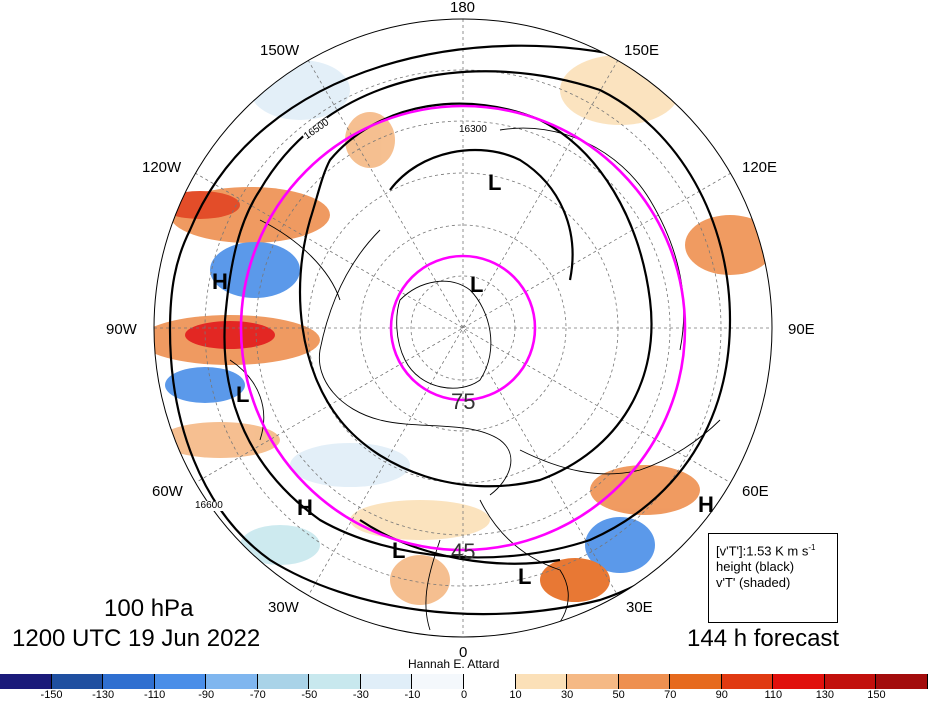 The height and width of the screenshot is (702, 928). Describe the element at coordinates (51, 695) in the screenshot. I see `colorbar-tick-label: -150` at that location.